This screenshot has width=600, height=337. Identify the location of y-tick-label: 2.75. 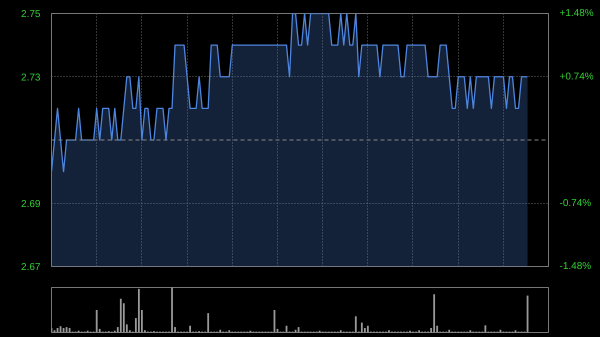
(31, 14).